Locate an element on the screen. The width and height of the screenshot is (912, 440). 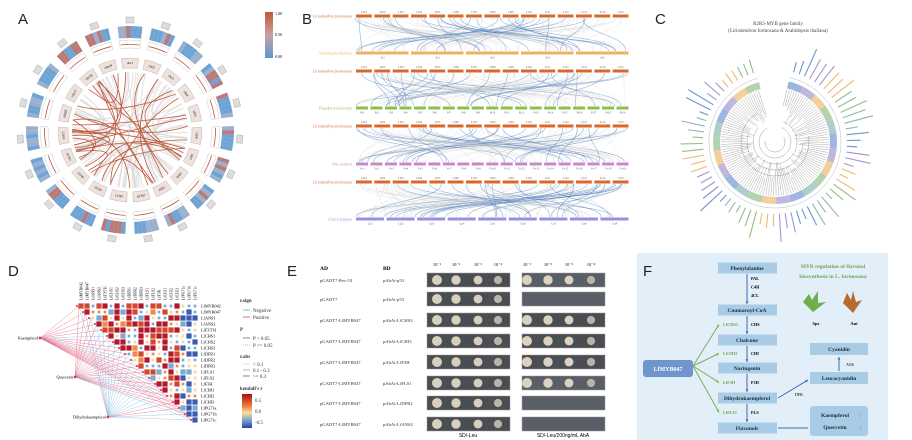
column-label: LfCHI2 is located at coordinates (172, 294).